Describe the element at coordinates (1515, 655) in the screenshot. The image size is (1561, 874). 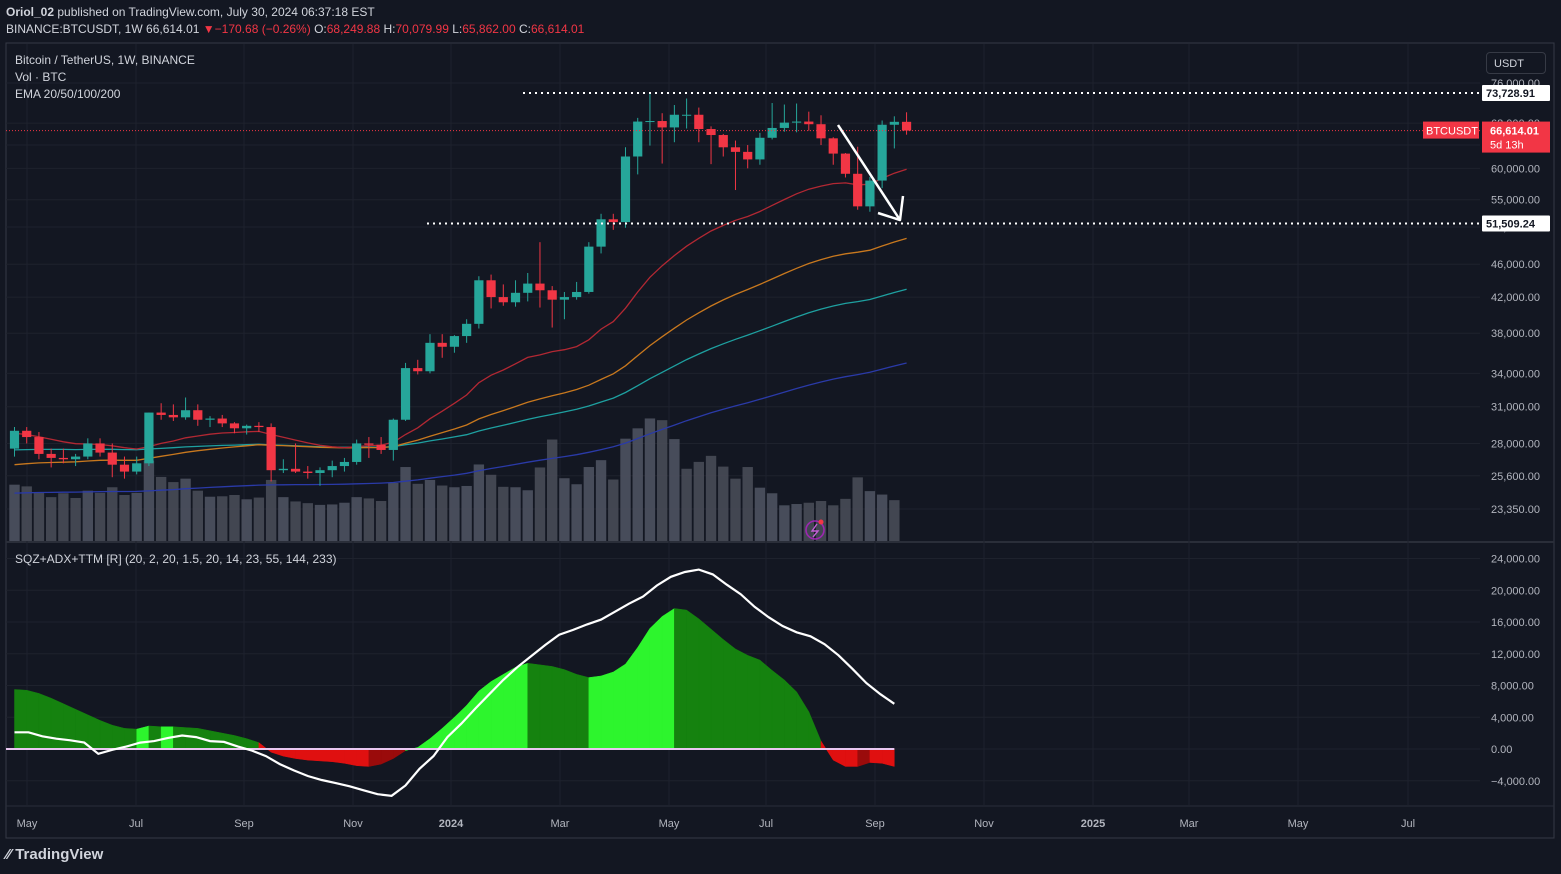
I see `osc-tick-label: 12,000.00` at that location.